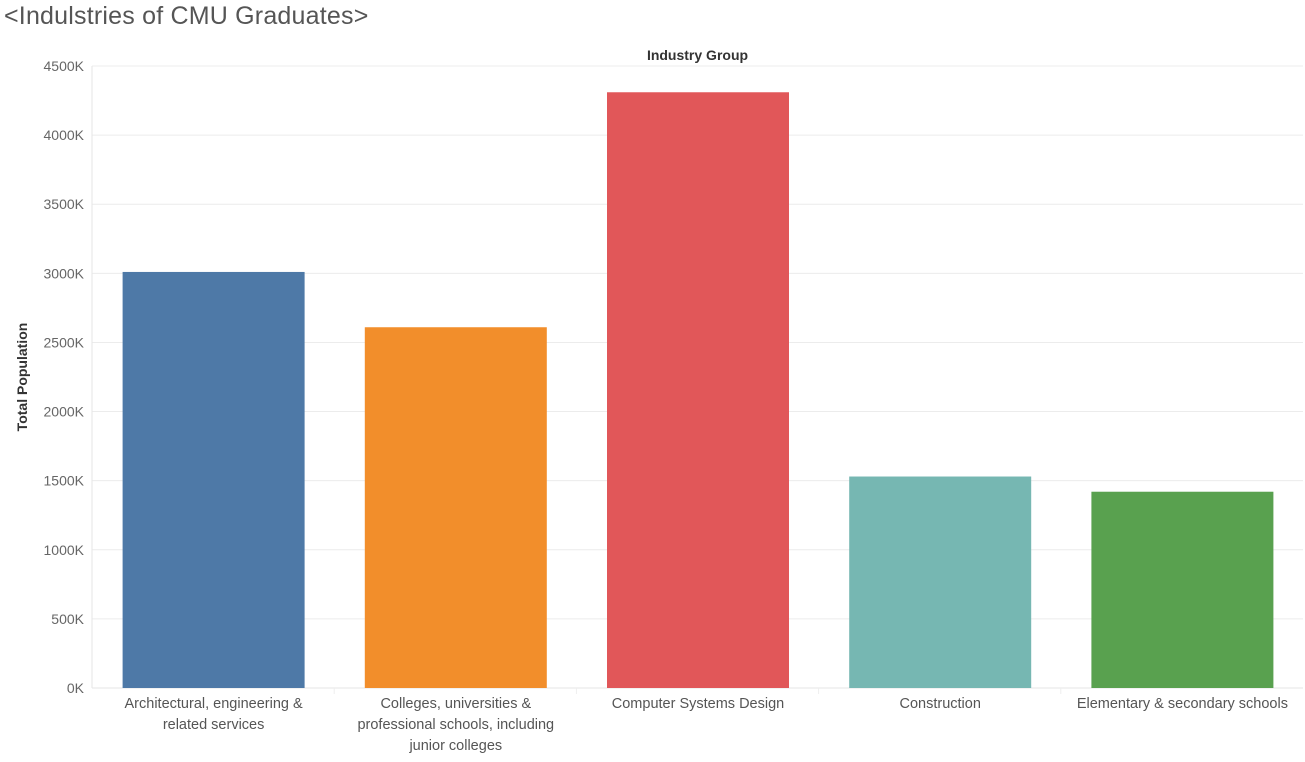 Image resolution: width=1305 pixels, height=762 pixels. Describe the element at coordinates (64, 273) in the screenshot. I see `y-tick-label: 3000K` at that location.